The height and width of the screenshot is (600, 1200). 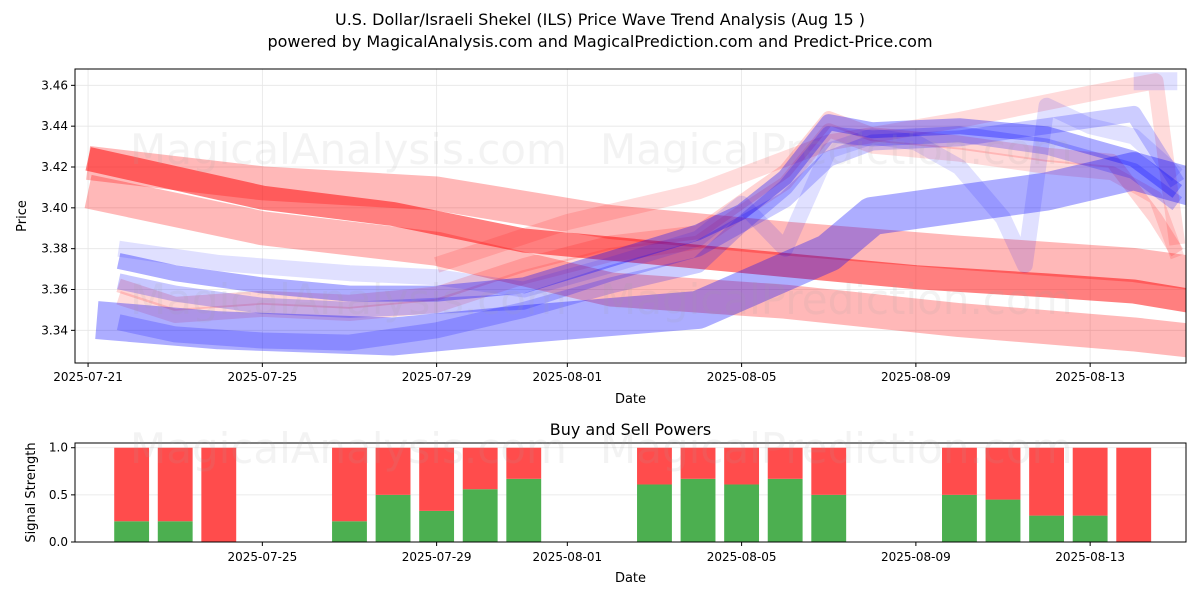 I want to click on y-tick-label: 1.0, so click(x=58, y=448).